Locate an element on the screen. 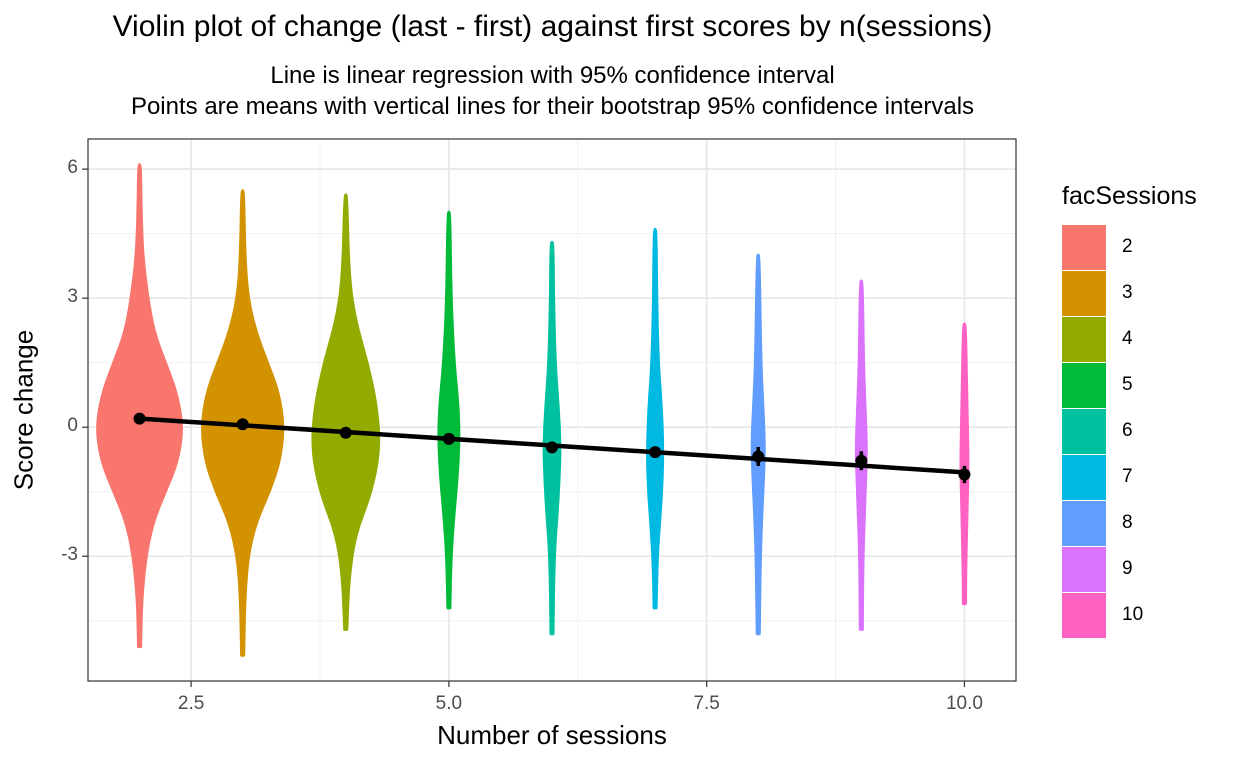  legend-item-10: 10 is located at coordinates (1142, 616).